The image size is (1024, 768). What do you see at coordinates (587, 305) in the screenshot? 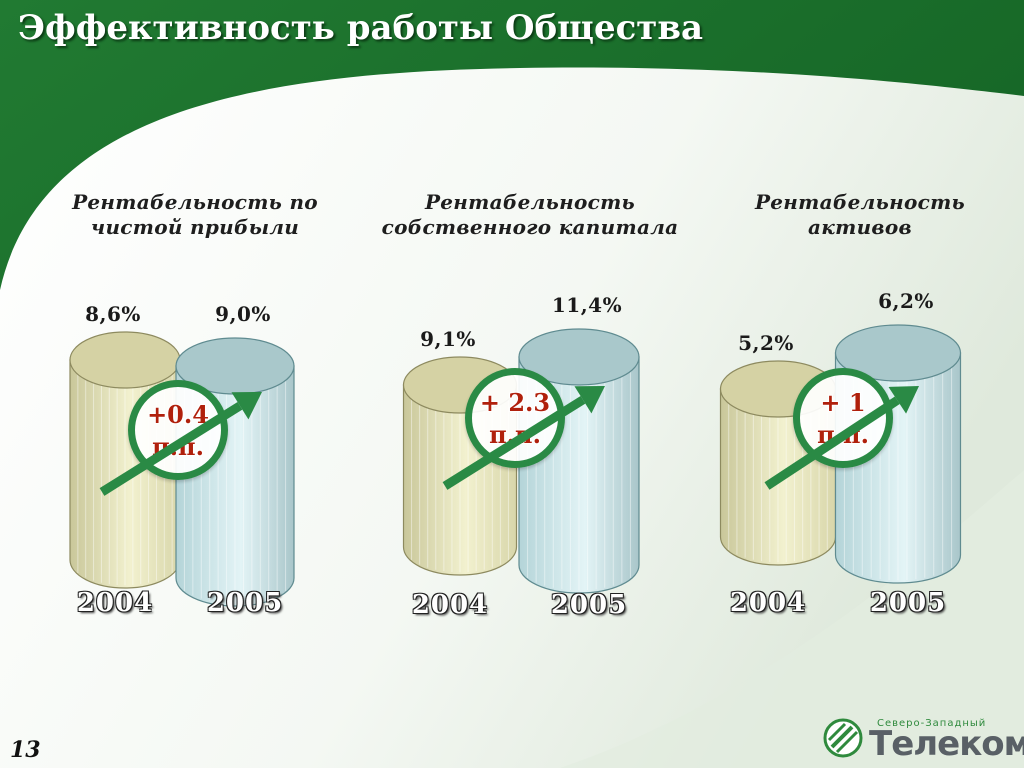
I see `data-label: 11,4%` at bounding box center [587, 305].